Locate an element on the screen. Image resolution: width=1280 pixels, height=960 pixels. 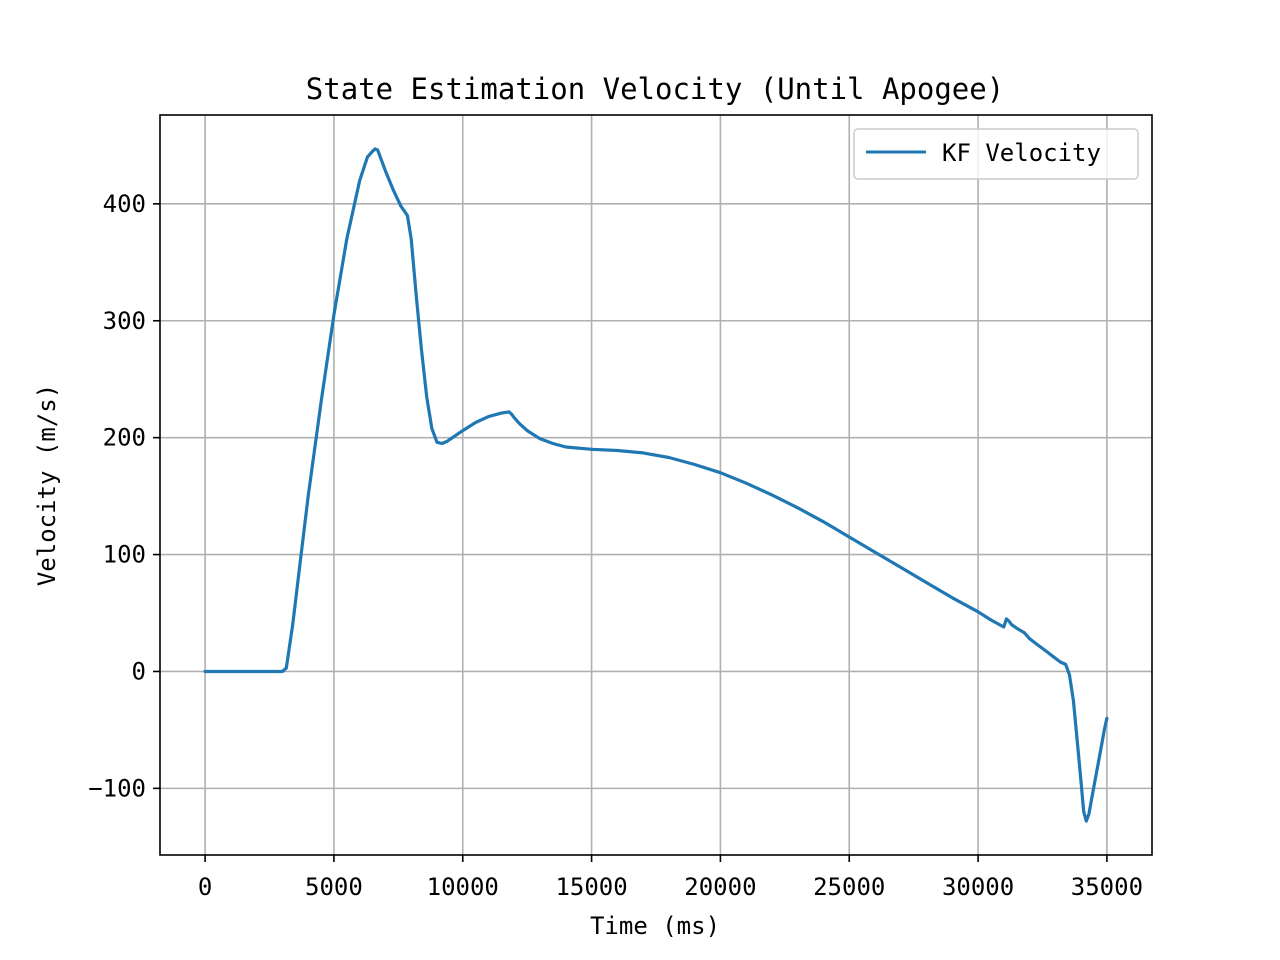
x-tick-label: 30000 is located at coordinates (978, 887).